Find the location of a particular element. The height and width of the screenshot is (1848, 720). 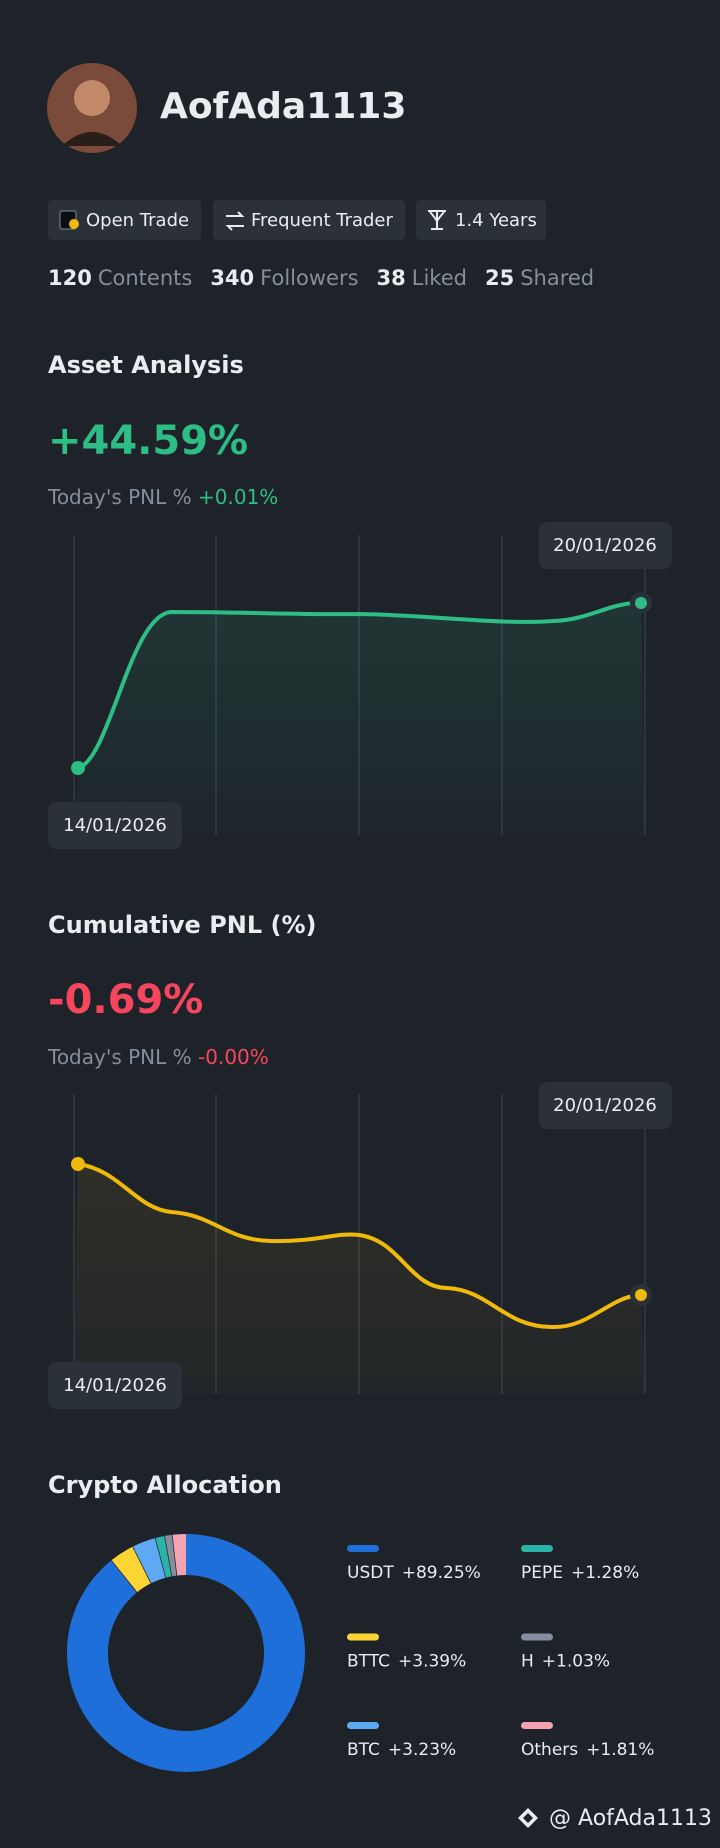

legend-entry: BTC +3.23% is located at coordinates (401, 1750).